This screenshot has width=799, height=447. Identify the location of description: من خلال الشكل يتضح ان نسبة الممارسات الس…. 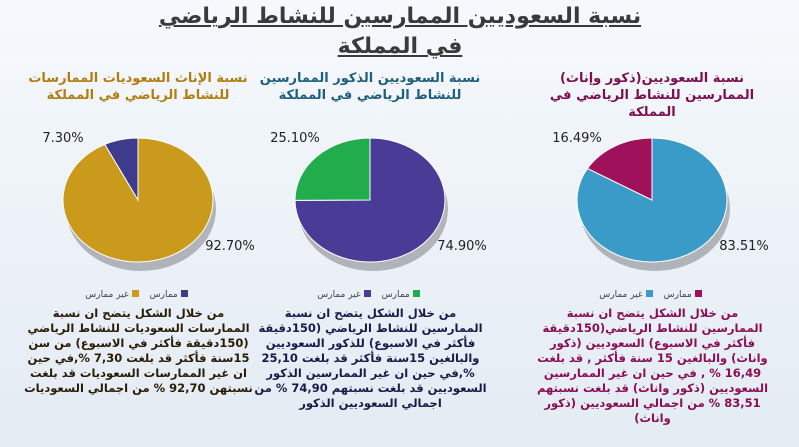
(138, 350).